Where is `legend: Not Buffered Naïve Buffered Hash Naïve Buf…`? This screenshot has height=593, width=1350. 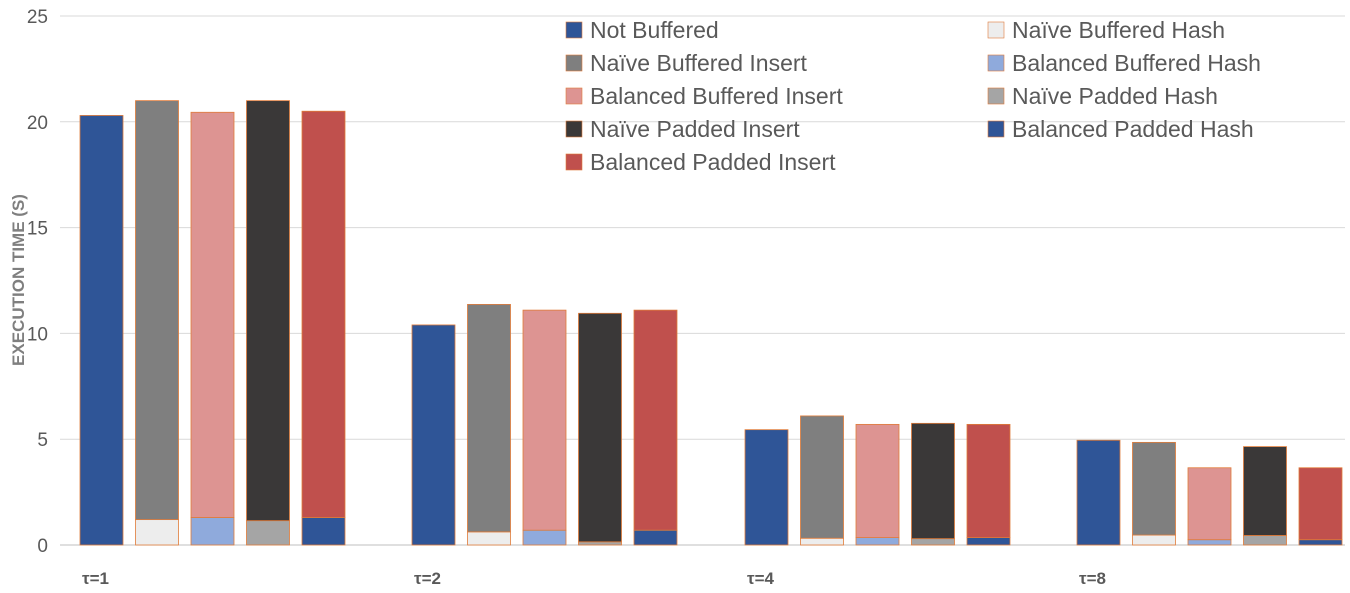
legend: Not Buffered Naïve Buffered Hash Naïve Buf… is located at coordinates (913, 96).